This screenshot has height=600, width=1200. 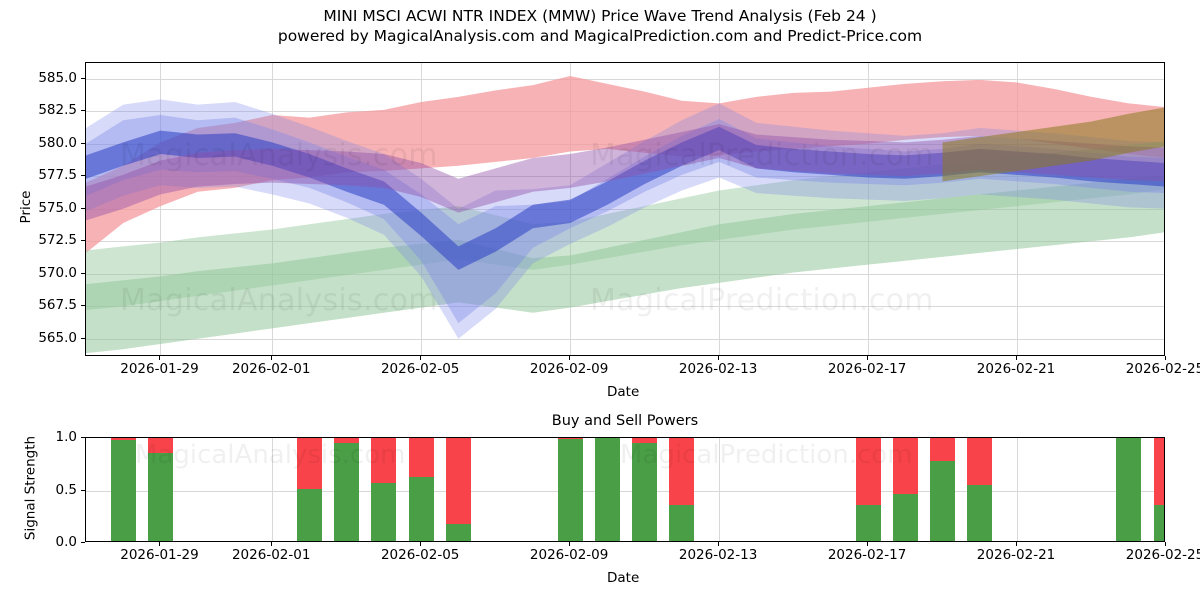 I want to click on price-ytick-label: 580.0, so click(x=57, y=142).